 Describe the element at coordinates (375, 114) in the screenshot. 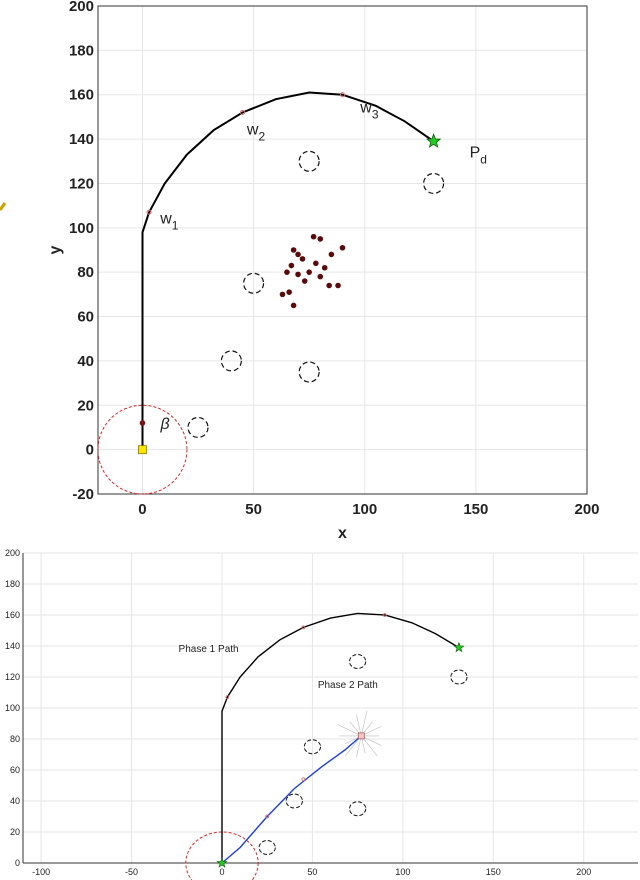

I see `waypoint-label-subscript: 3` at that location.